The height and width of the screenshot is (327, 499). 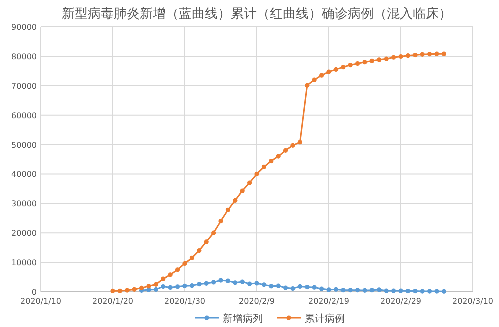 I want to click on x-tick-label: 2020/1/20, so click(x=113, y=301).